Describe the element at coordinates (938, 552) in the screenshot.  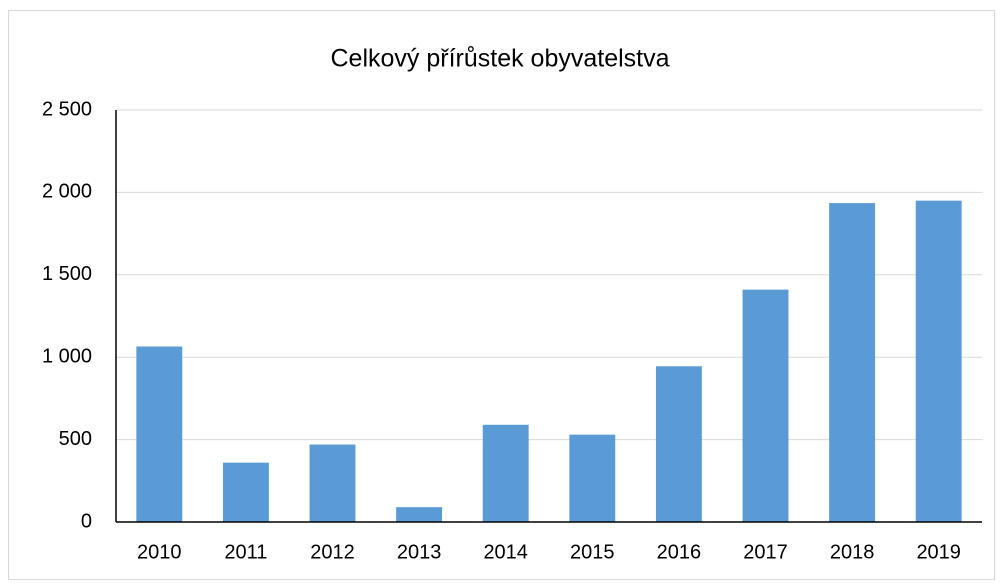
I see `x-tick-label: 2019` at that location.